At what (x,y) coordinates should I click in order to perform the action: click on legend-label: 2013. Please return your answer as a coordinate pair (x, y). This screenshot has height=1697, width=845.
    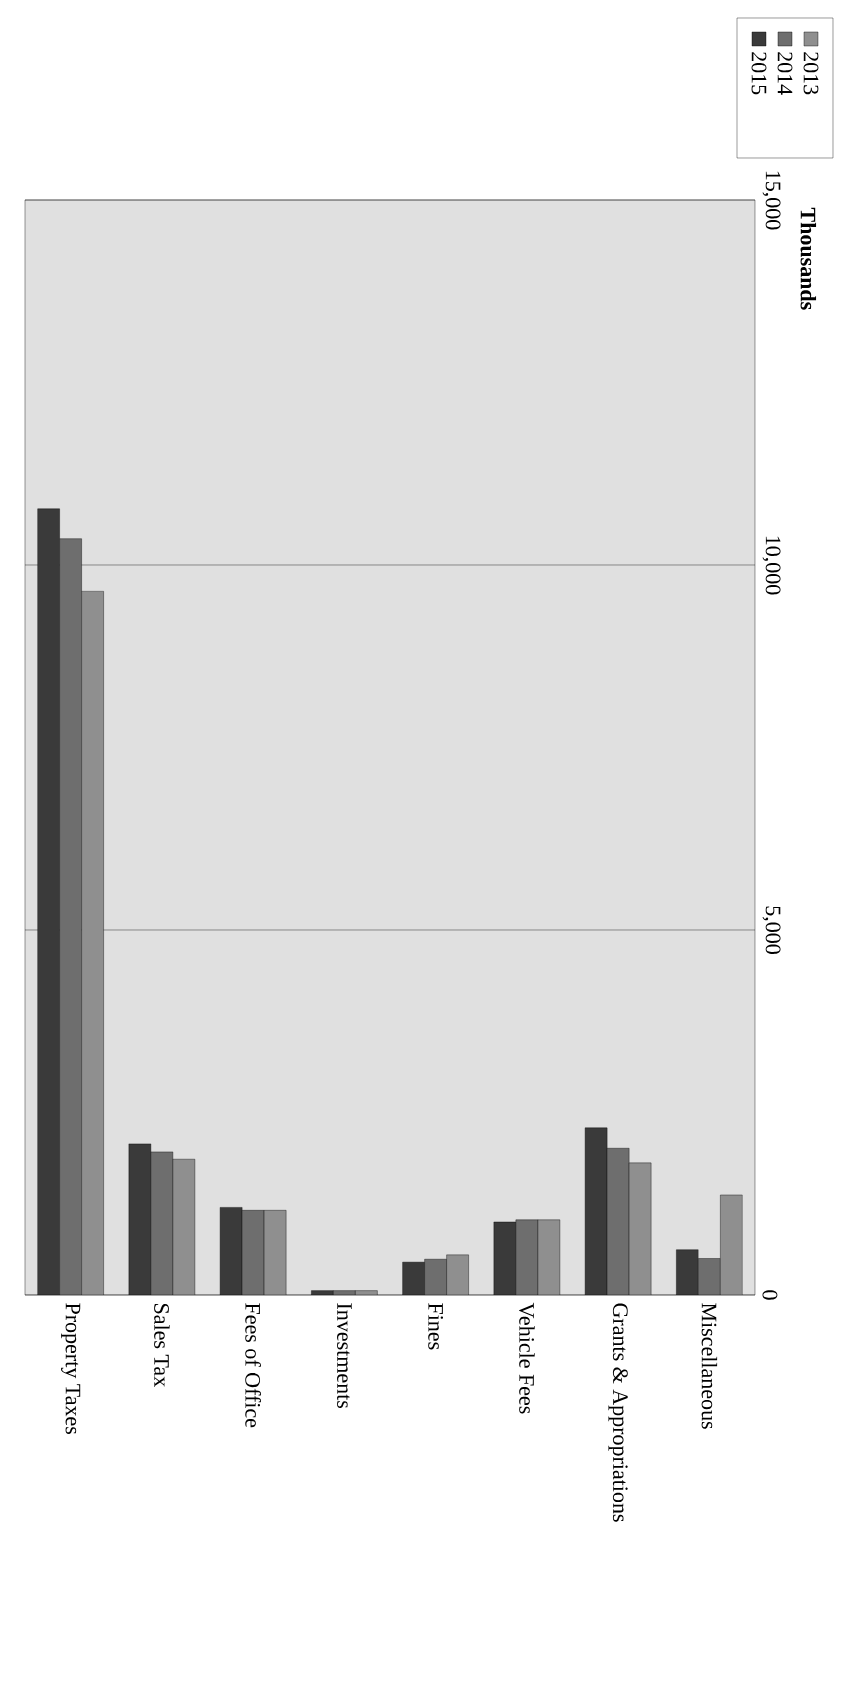
    Looking at the image, I should click on (811, 73).